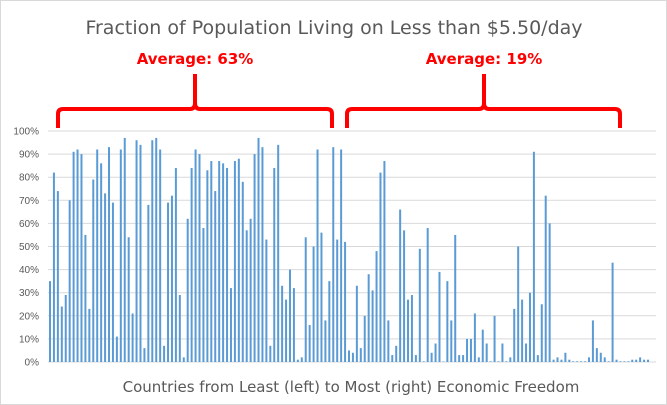 This screenshot has height=405, width=667. I want to click on y-tick-label: 10%, so click(29, 339).